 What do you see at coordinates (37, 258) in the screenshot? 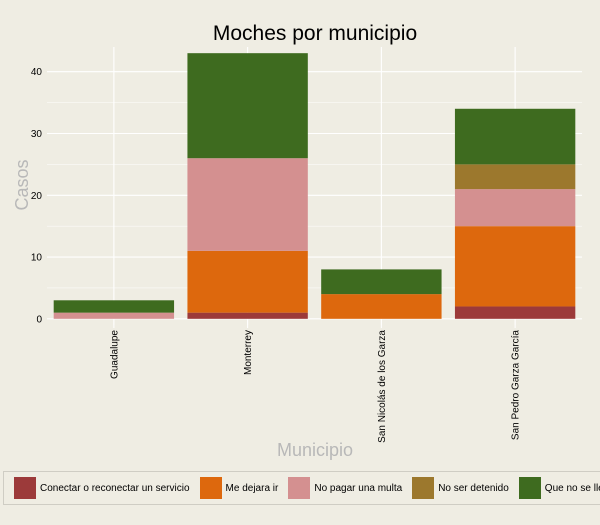
I see `y-tick-label: 10` at bounding box center [37, 258].